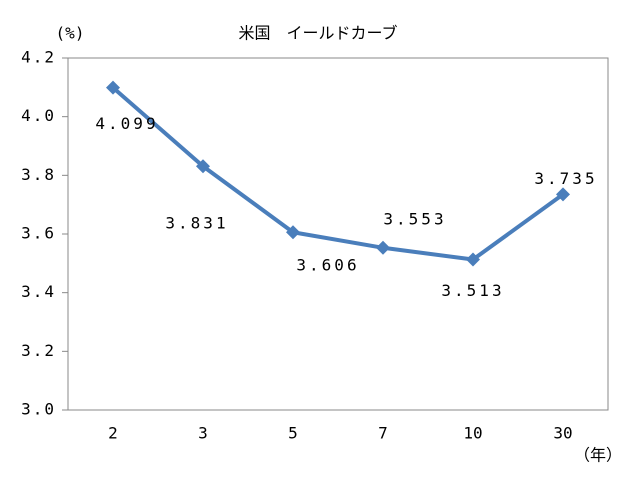 This screenshot has height=477, width=630. What do you see at coordinates (38, 233) in the screenshot?
I see `y-tick-label: 3.6` at bounding box center [38, 233].